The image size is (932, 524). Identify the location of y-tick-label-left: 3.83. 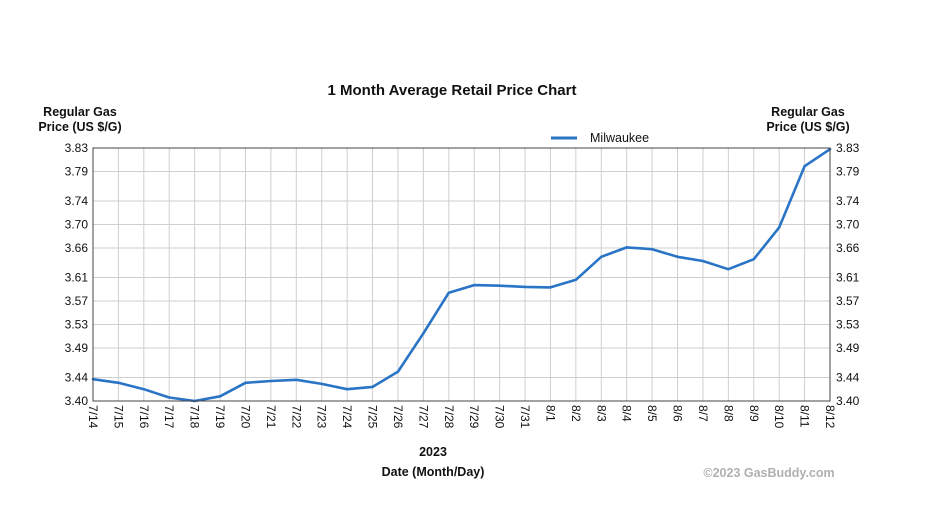
(77, 148).